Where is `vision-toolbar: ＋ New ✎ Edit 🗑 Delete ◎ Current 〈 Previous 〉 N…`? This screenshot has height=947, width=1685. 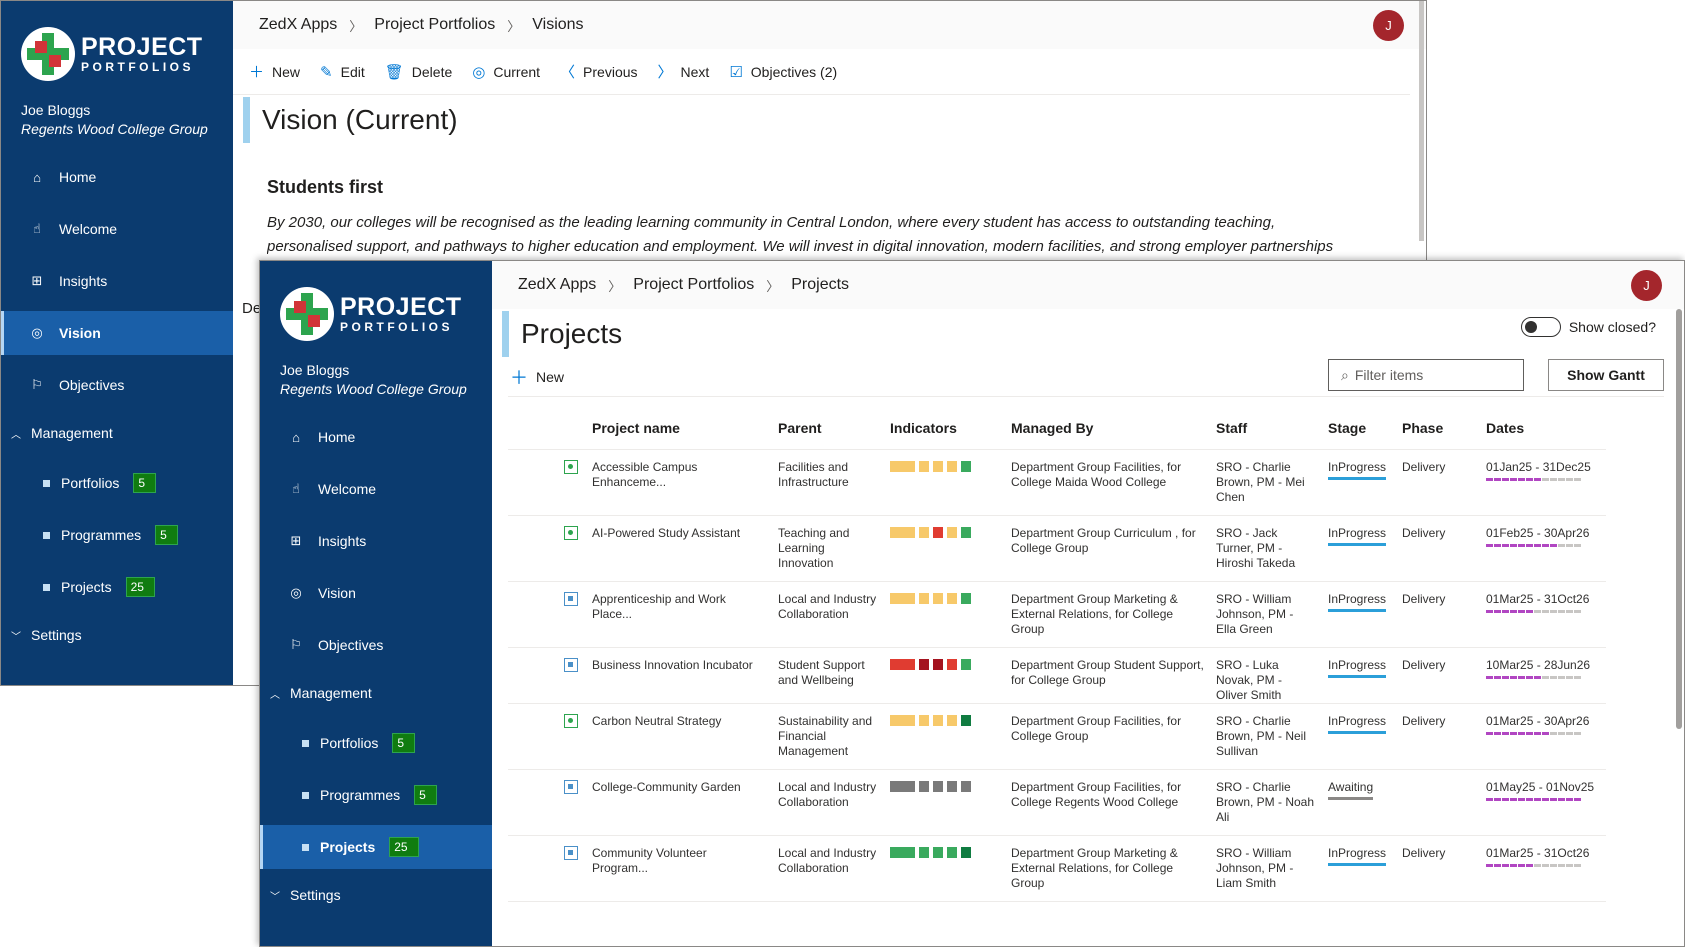
vision-toolbar: ＋ New ✎ Edit 🗑 Delete ◎ Current 〈 Previous 〉 N… is located at coordinates (821, 72).